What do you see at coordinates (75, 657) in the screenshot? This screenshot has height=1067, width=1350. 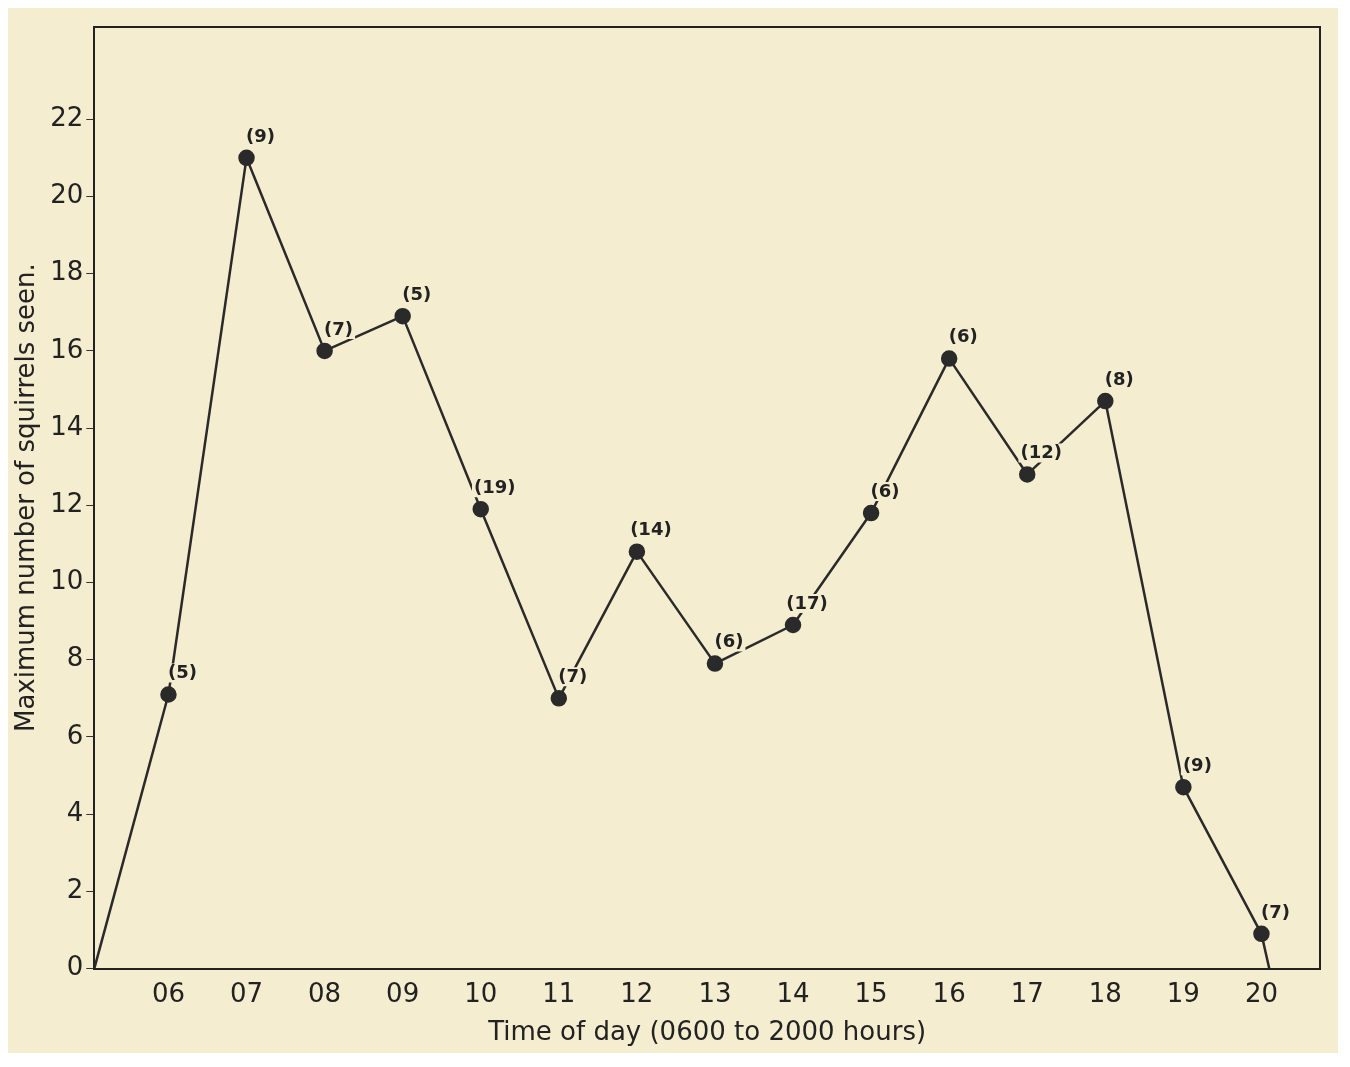 I see `y-tick-label: 8` at bounding box center [75, 657].